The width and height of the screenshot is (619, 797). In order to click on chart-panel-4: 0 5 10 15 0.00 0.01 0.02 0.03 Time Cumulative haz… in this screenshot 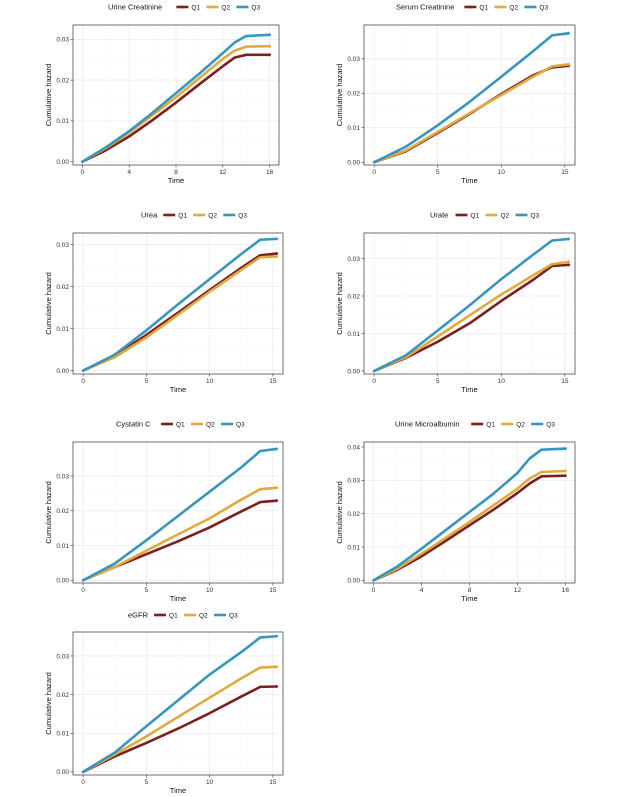, I will do `click(455, 302)`.